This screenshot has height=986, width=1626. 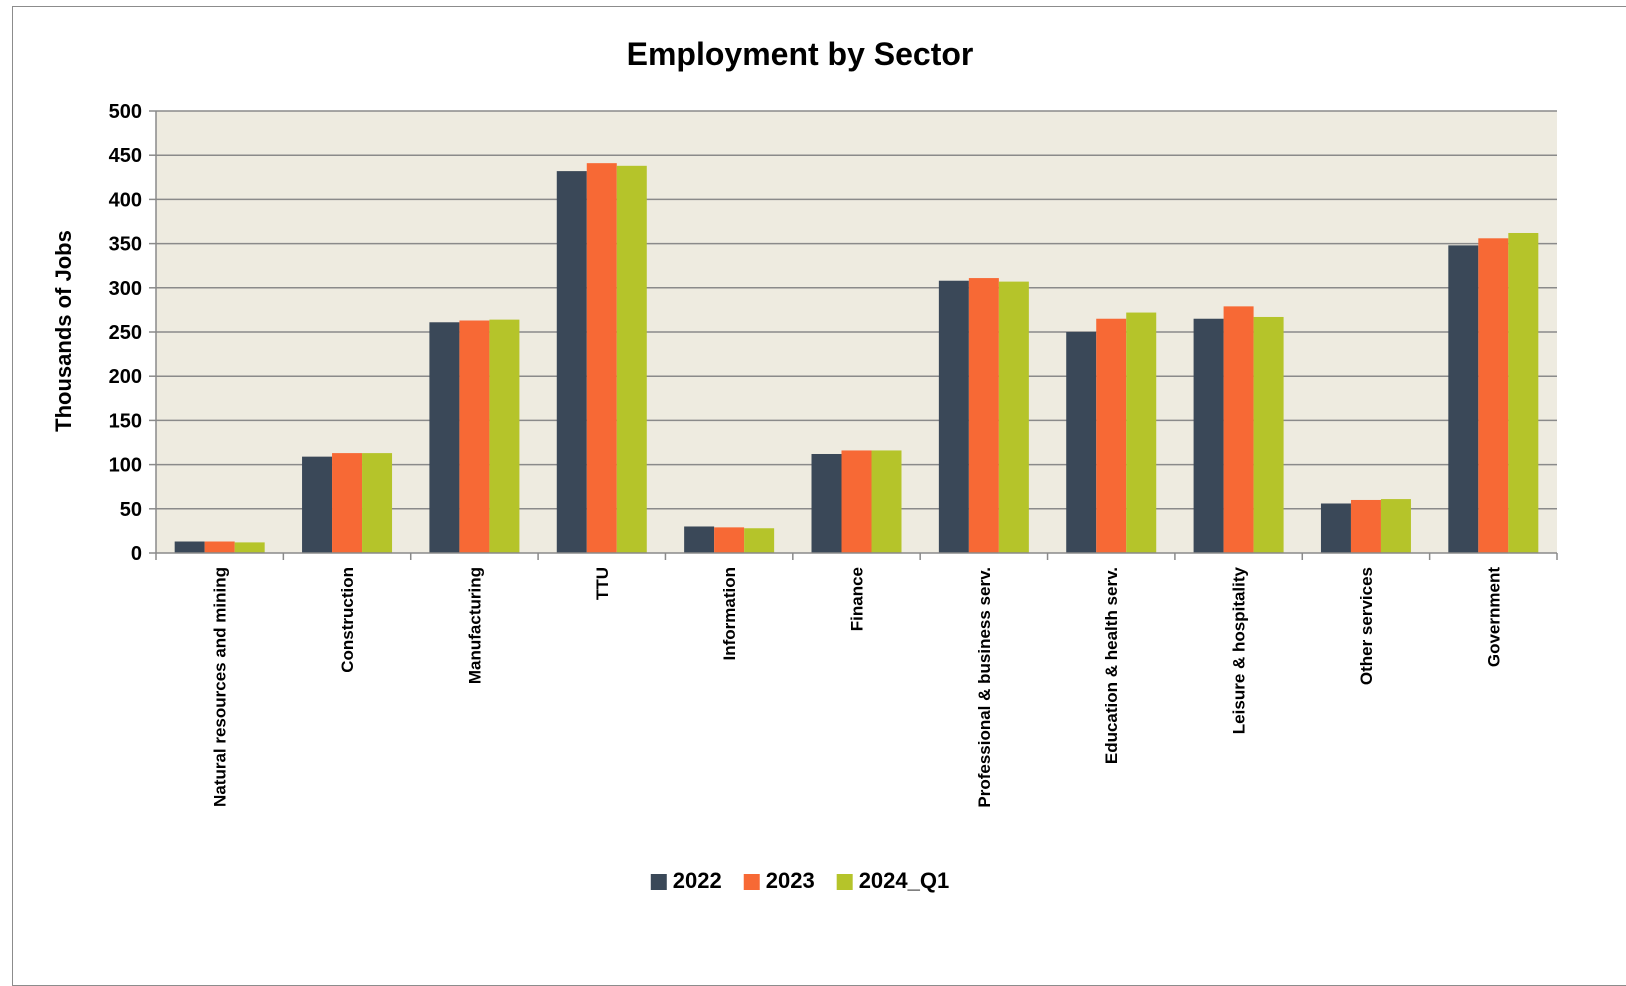 I want to click on y-axis-title: Thousands of Jobs, so click(x=63, y=331).